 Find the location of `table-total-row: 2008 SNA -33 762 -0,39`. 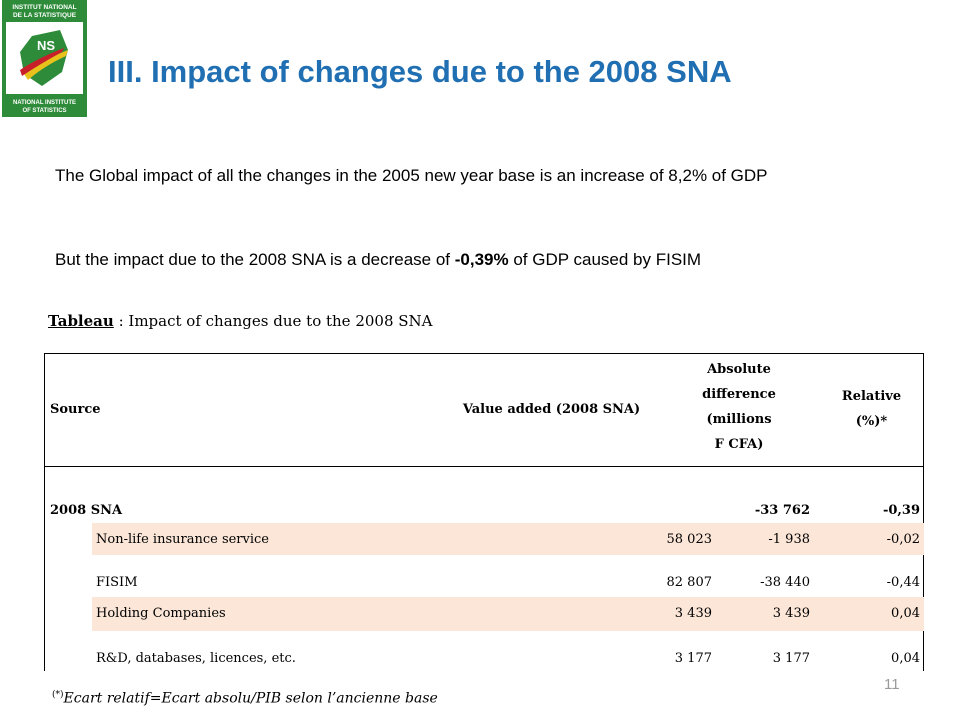

table-total-row: 2008 SNA -33 762 -0,39 is located at coordinates (484, 512).